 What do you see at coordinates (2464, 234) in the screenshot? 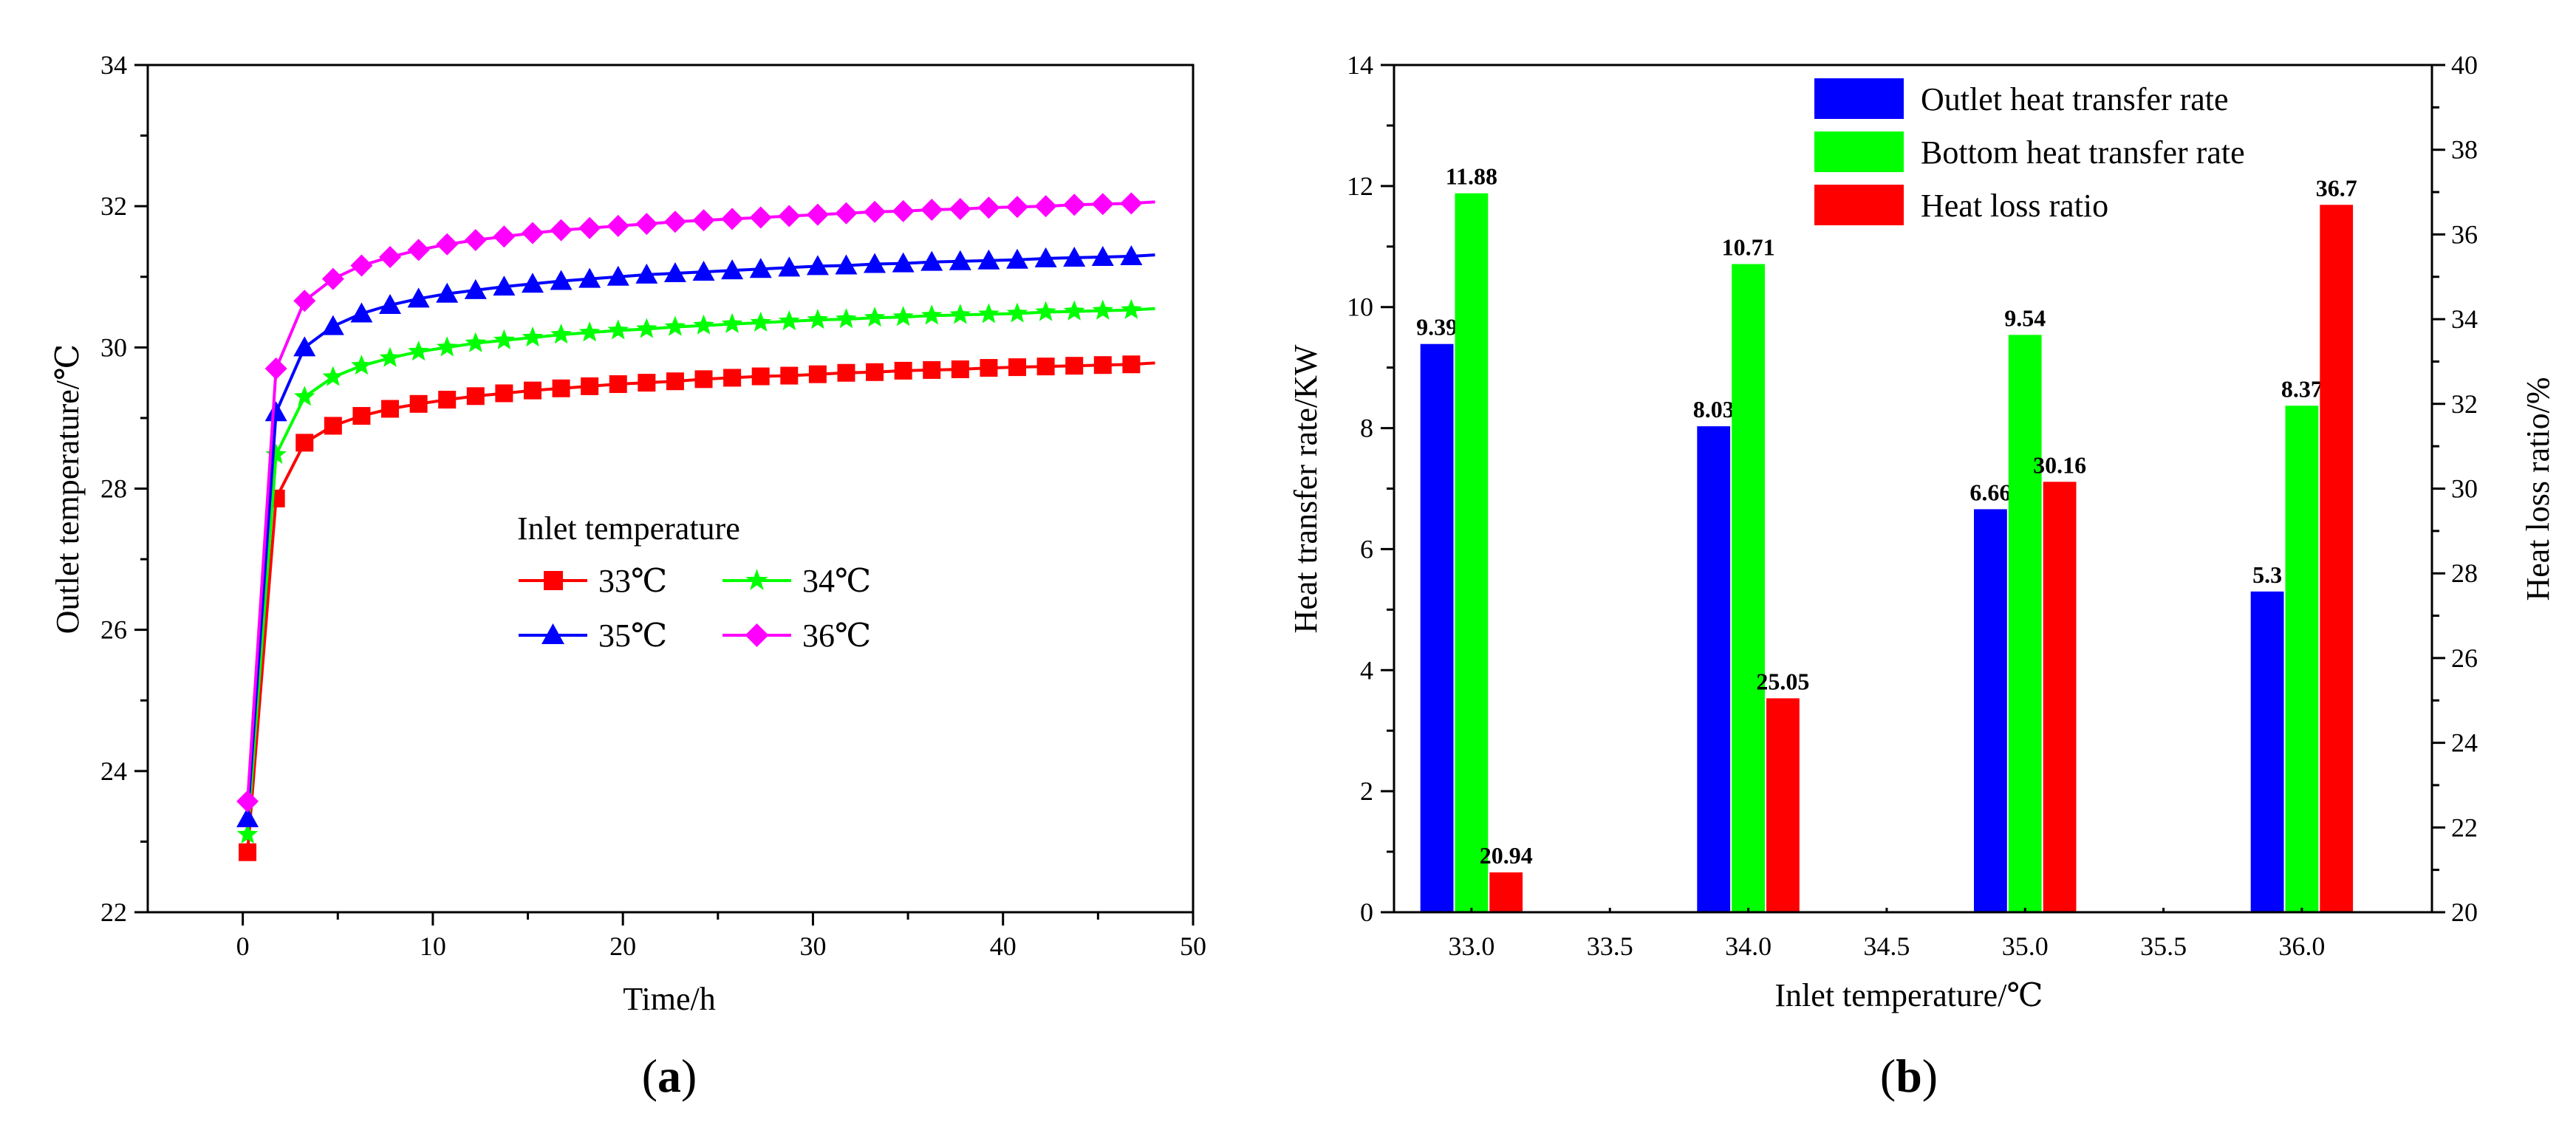
I see `y2-tick-label-b: 36` at bounding box center [2464, 234].